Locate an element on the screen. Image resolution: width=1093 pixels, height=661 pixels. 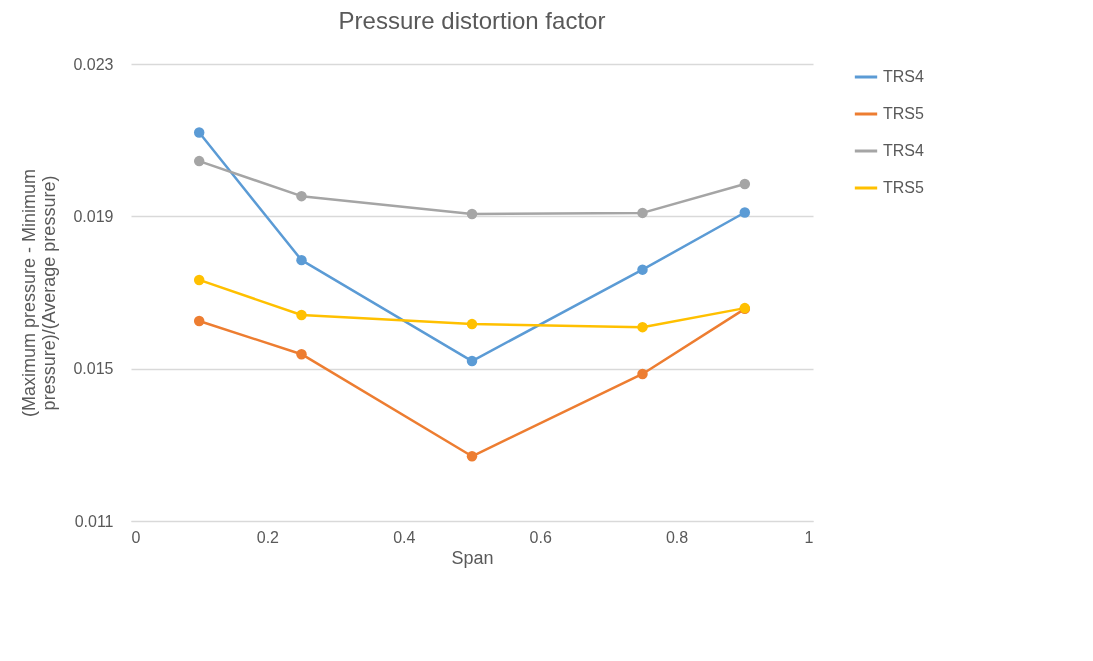
x-tick-label: 0.4 is located at coordinates (404, 537).